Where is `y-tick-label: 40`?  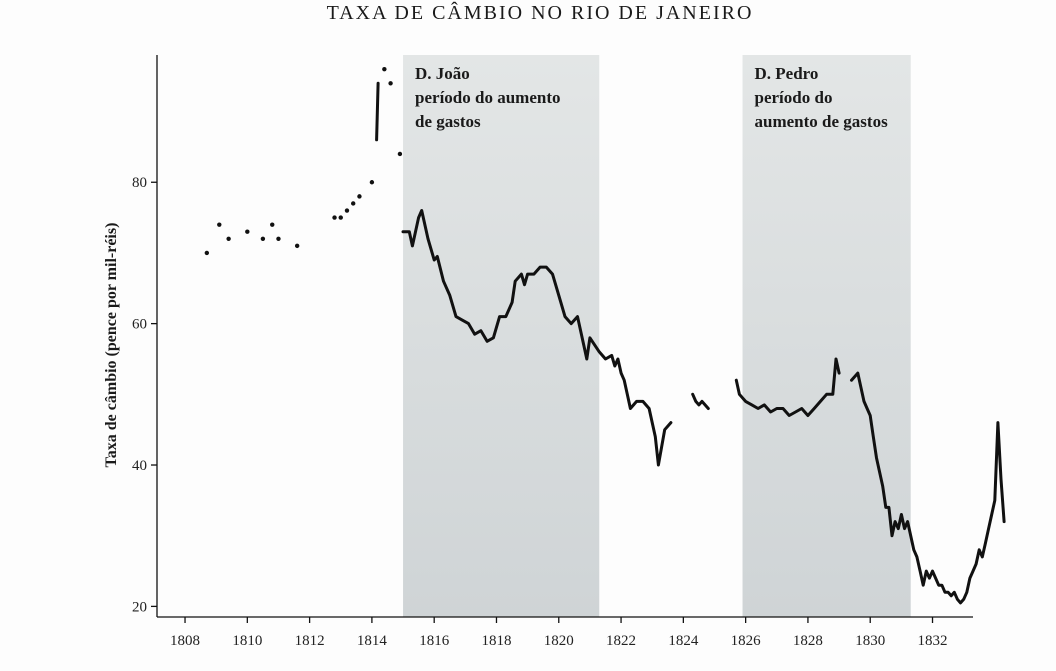
y-tick-label: 40 is located at coordinates (139, 466).